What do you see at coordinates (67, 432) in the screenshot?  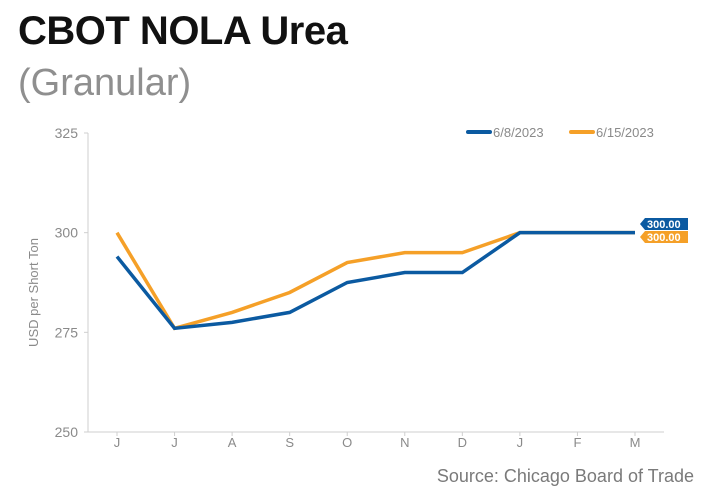 I see `y-tick-label: 250` at bounding box center [67, 432].